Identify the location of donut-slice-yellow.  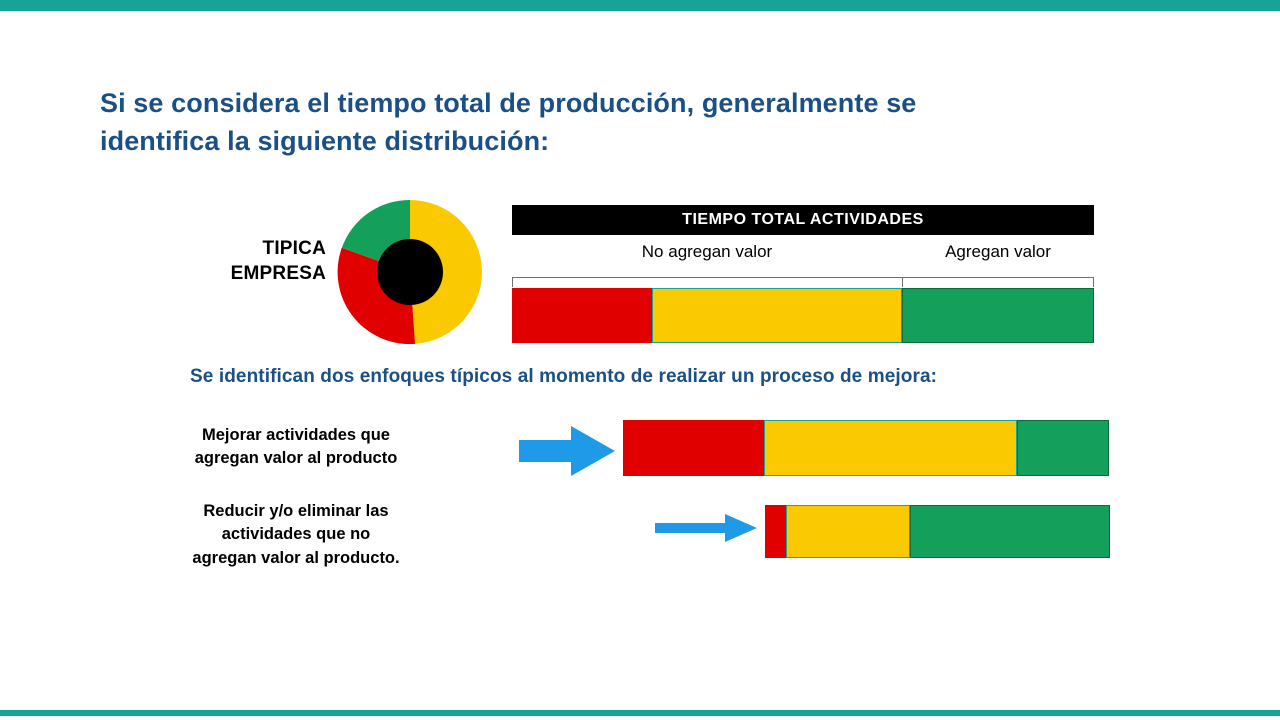
(446, 272).